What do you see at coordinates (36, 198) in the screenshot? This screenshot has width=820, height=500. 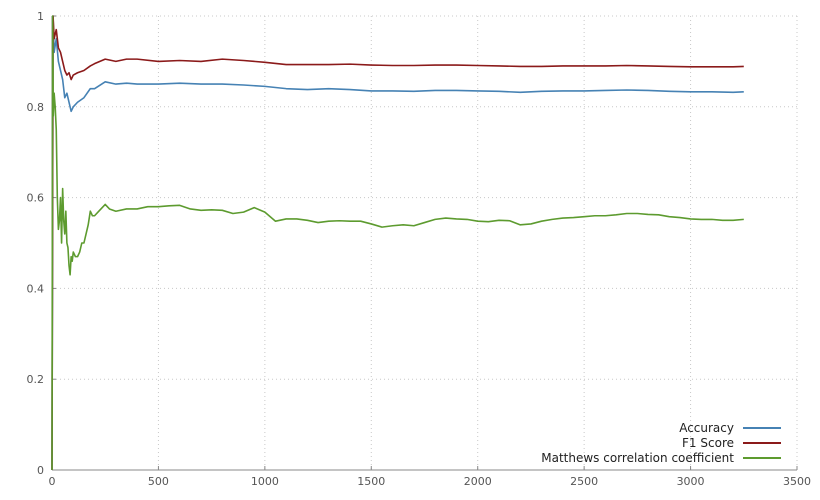 I see `y-tick-label: 0.6` at bounding box center [36, 198].